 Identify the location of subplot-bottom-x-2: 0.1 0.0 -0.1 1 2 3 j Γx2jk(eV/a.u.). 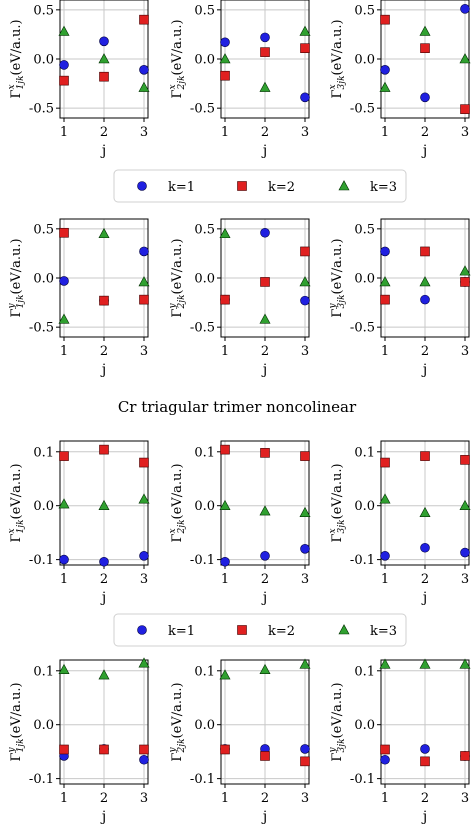
(239, 523).